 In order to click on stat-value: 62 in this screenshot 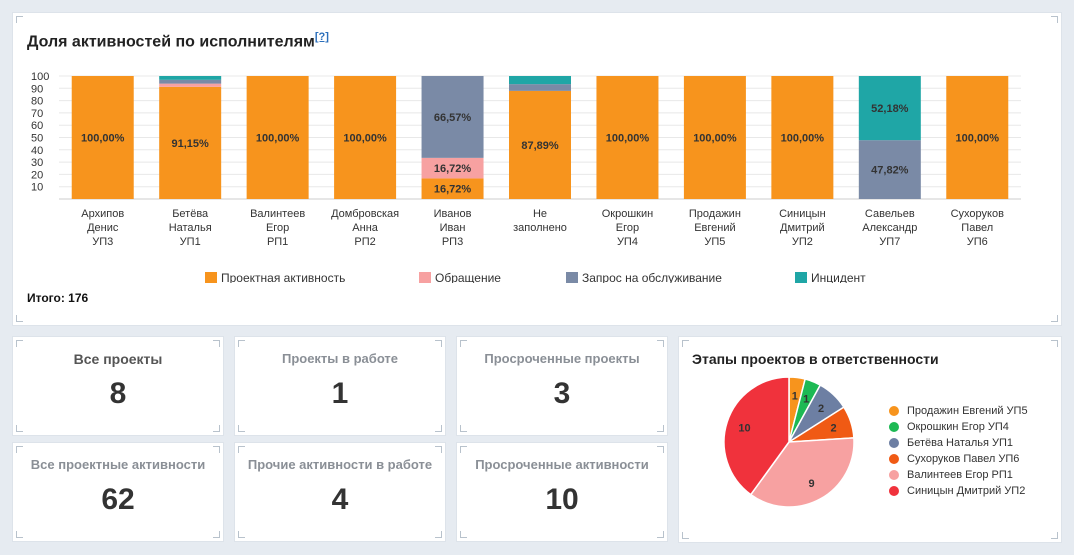, I will do `click(118, 499)`.